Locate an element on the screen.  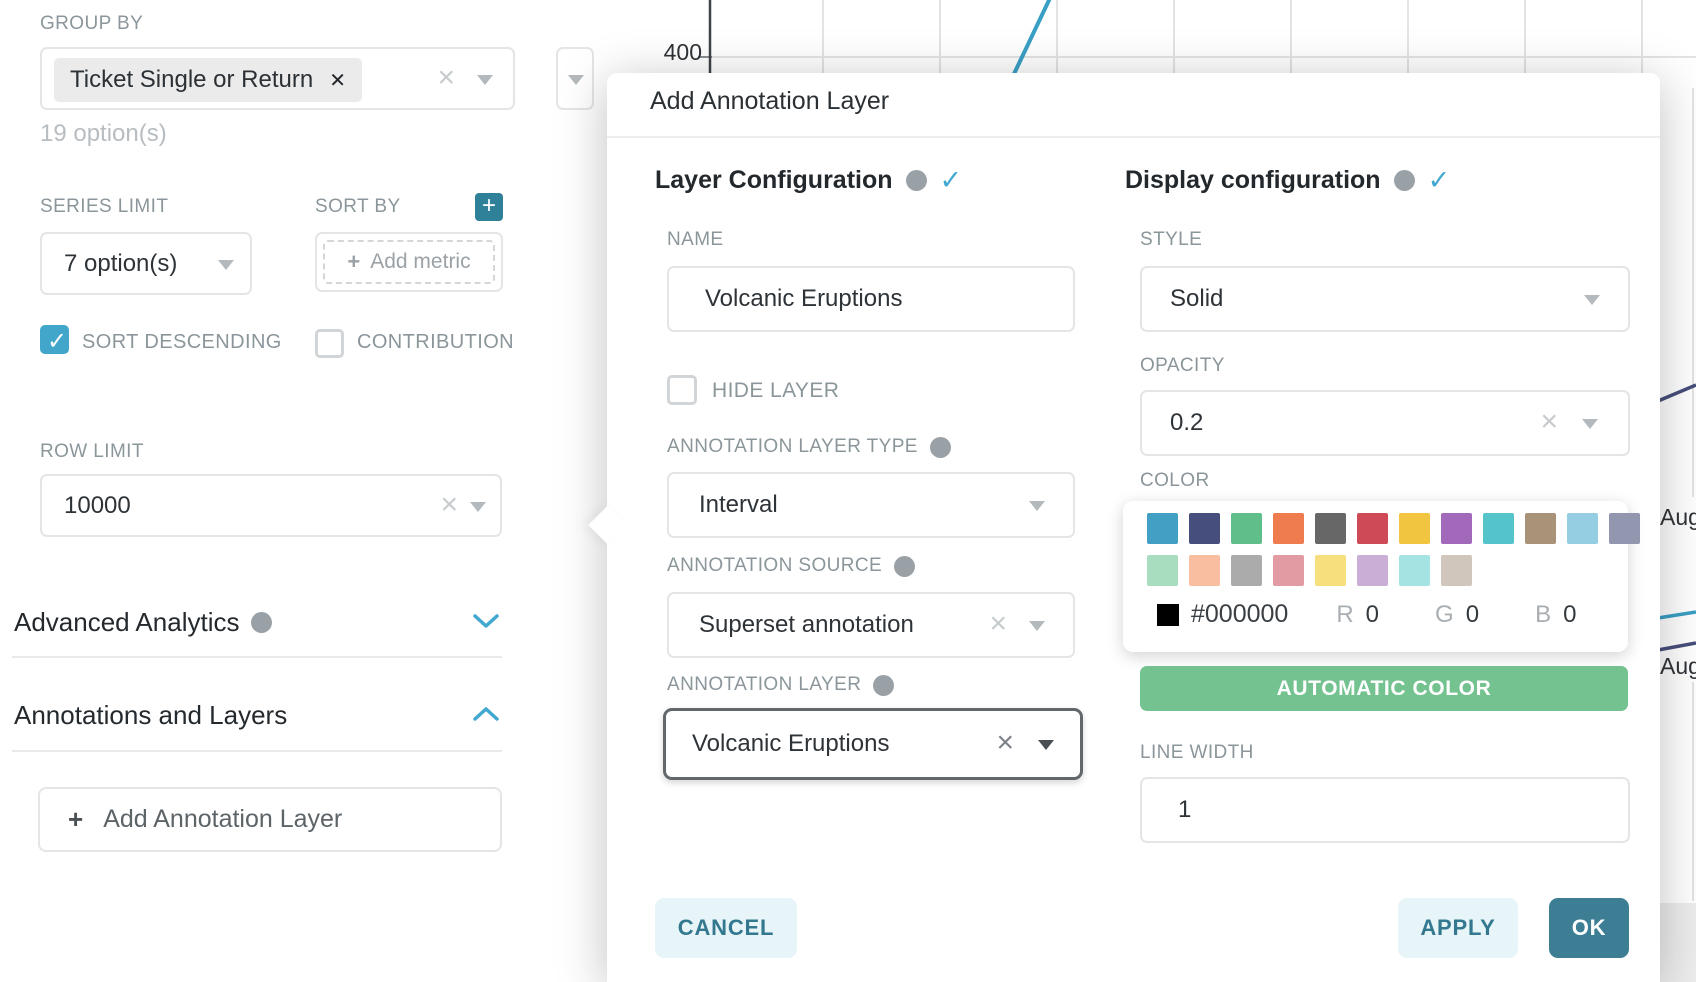
apply-button: APPLY is located at coordinates (1458, 928).